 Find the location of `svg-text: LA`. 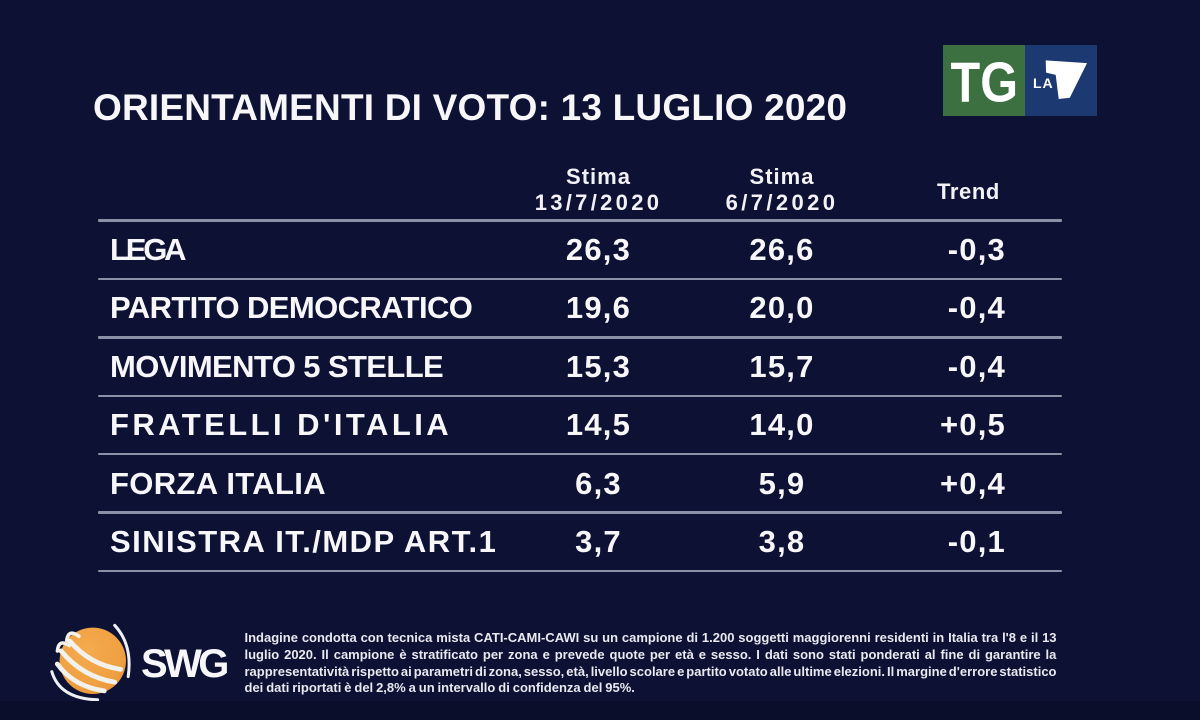

svg-text: LA is located at coordinates (1043, 83).